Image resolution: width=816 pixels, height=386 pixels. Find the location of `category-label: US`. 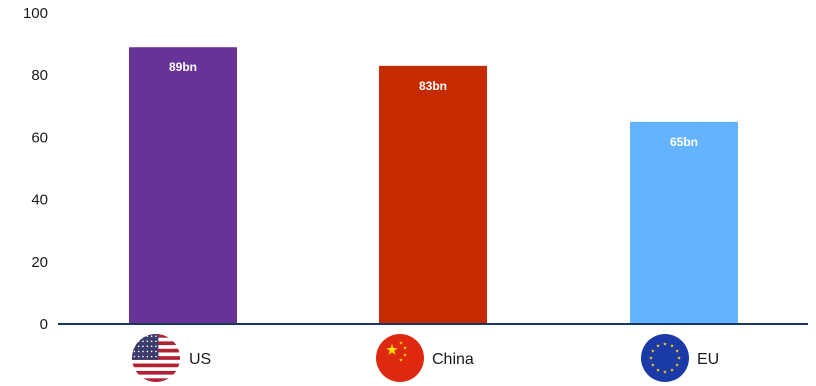

category-label: US is located at coordinates (200, 359).